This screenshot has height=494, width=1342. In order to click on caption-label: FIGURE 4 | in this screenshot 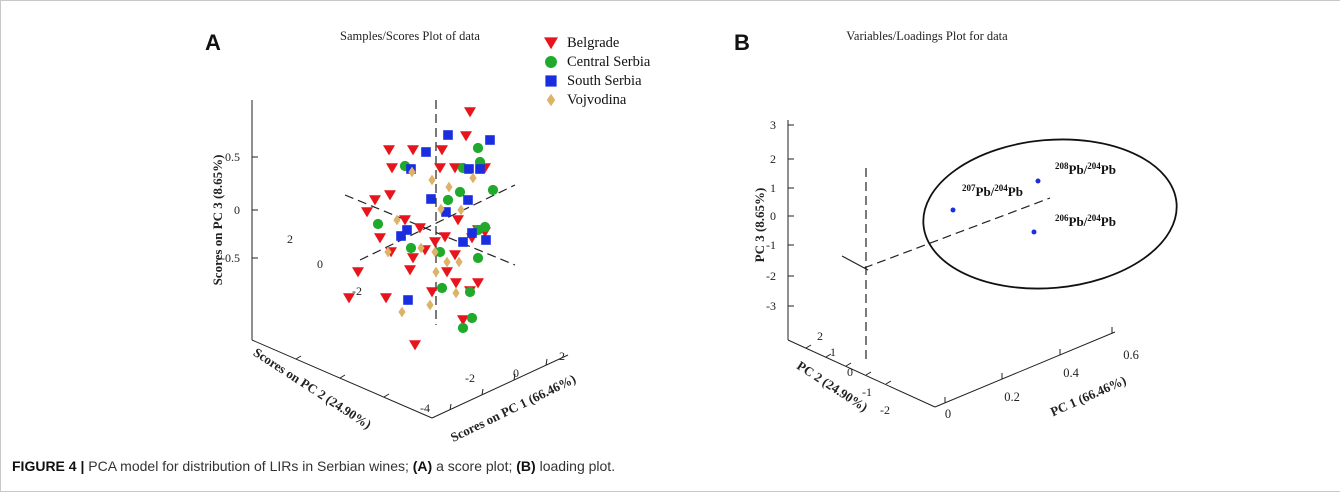, I will do `click(48, 466)`.